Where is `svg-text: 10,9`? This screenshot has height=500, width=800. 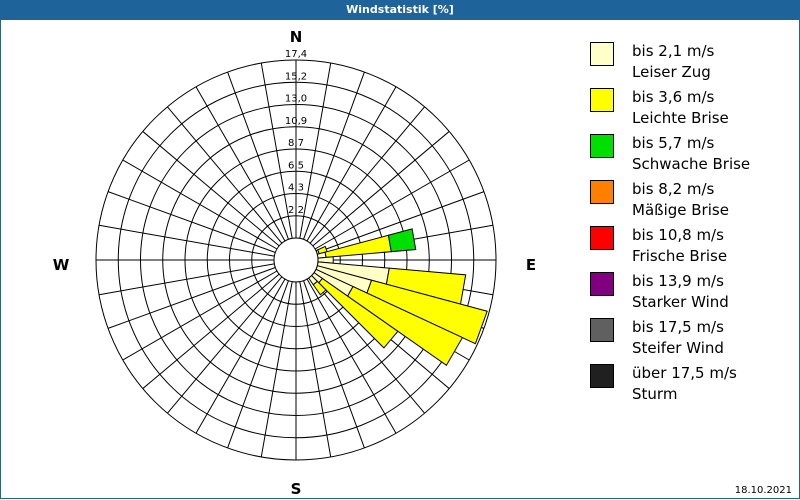
svg-text: 10,9 is located at coordinates (296, 121).